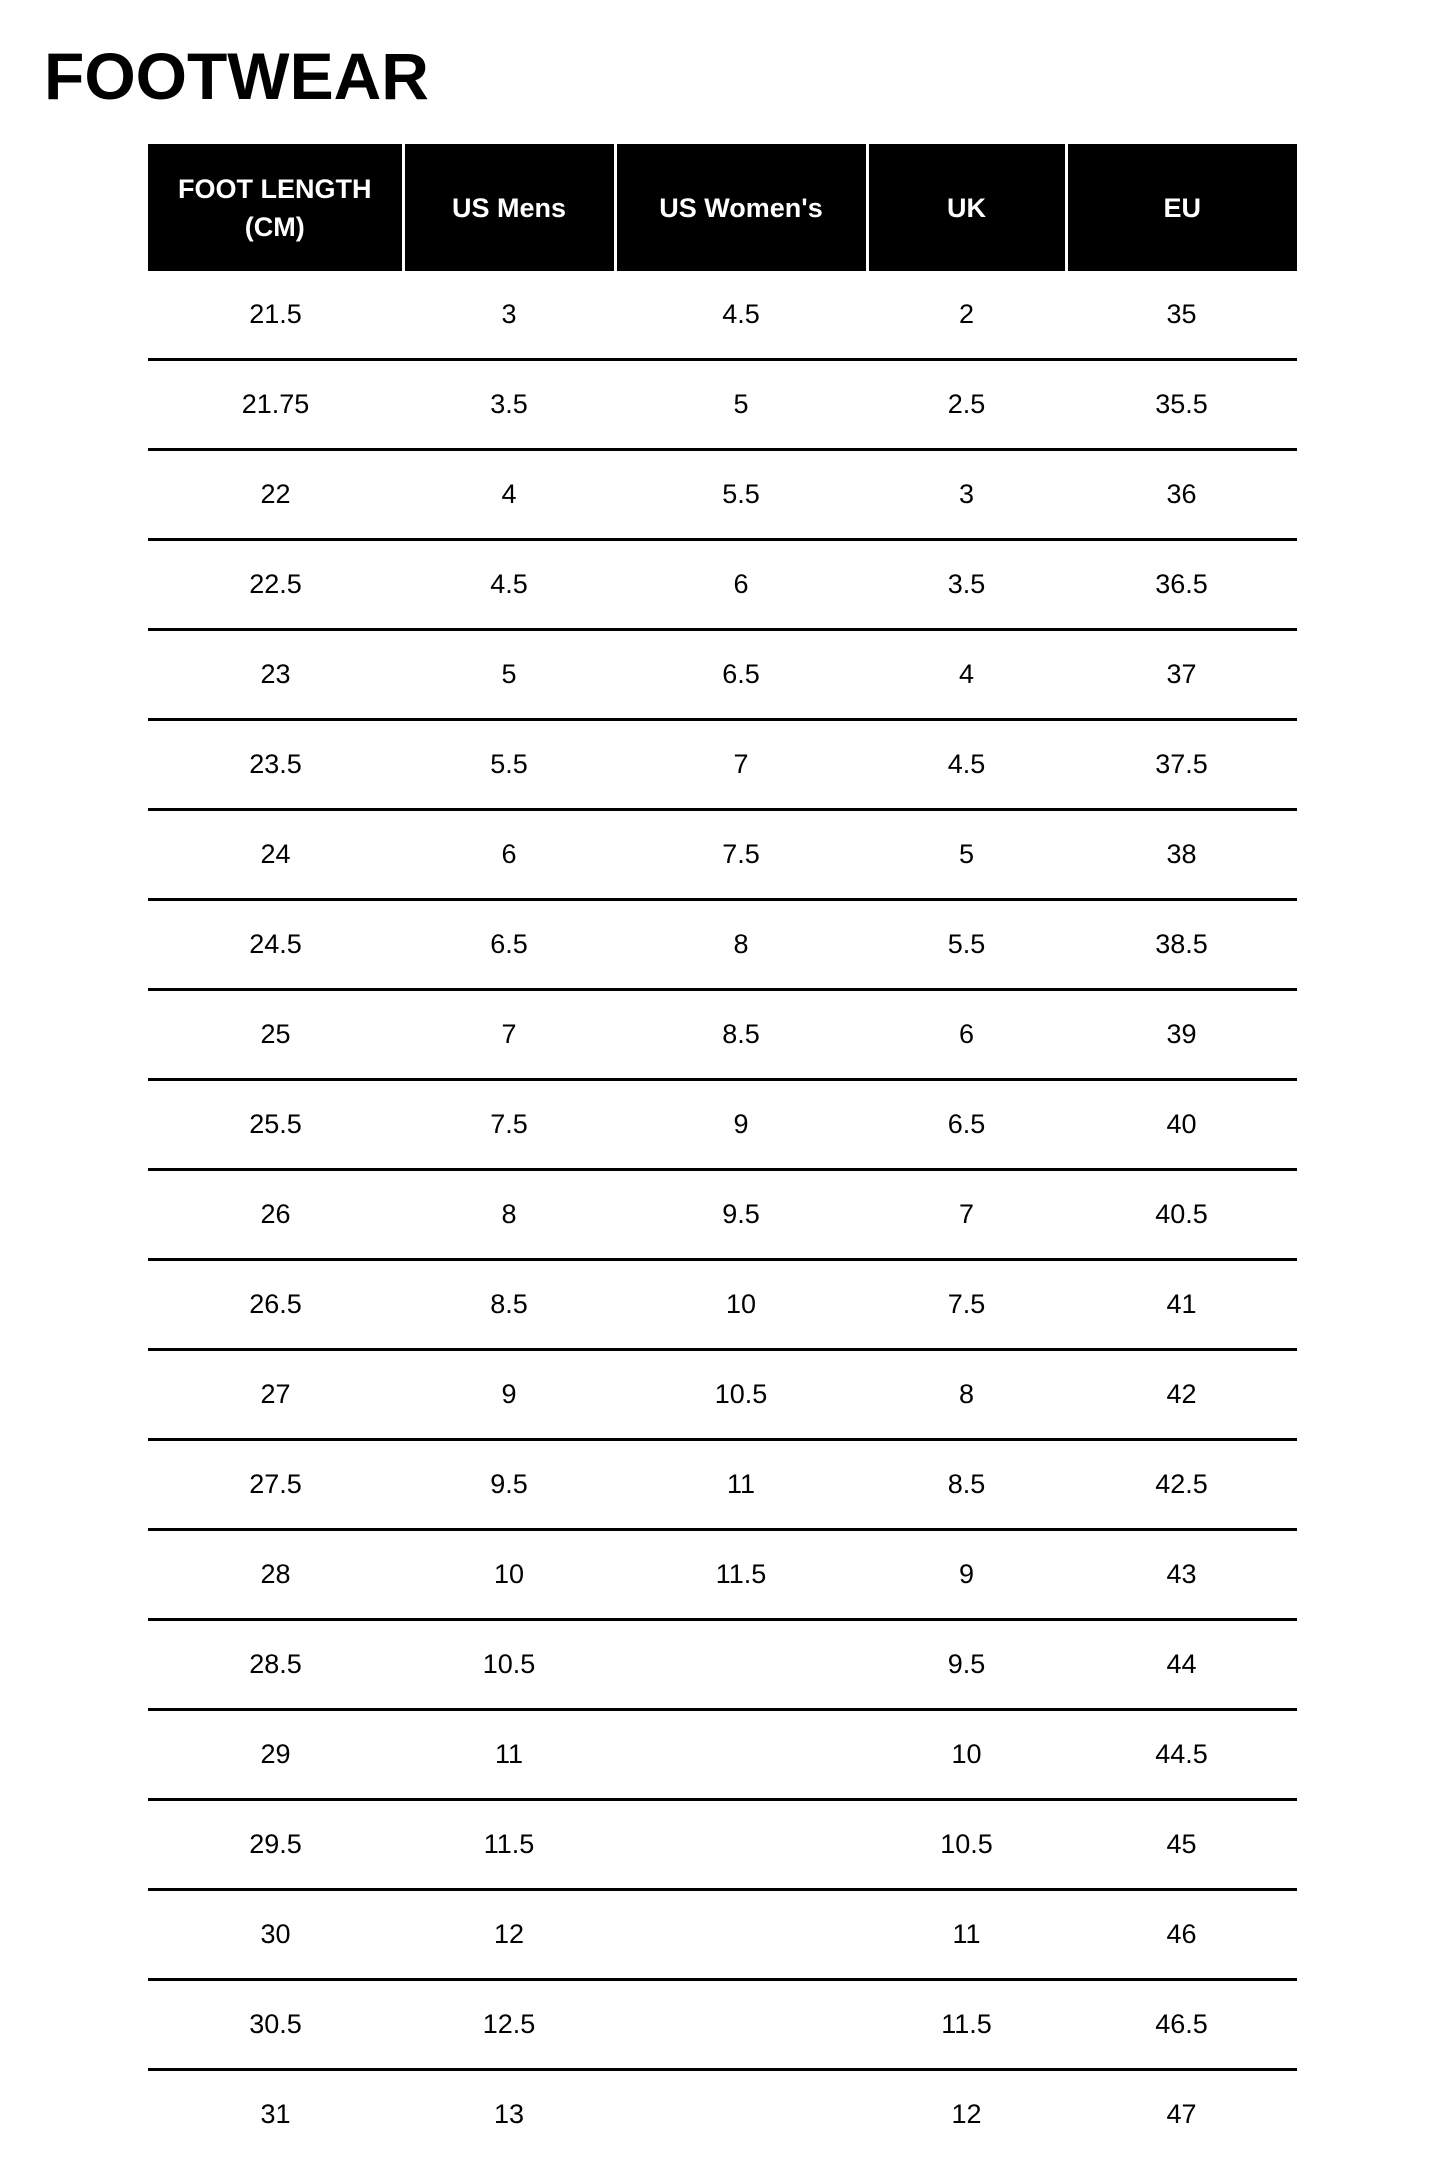 The width and height of the screenshot is (1440, 2160). Describe the element at coordinates (1181, 495) in the screenshot. I see `table-cell: 36` at that location.